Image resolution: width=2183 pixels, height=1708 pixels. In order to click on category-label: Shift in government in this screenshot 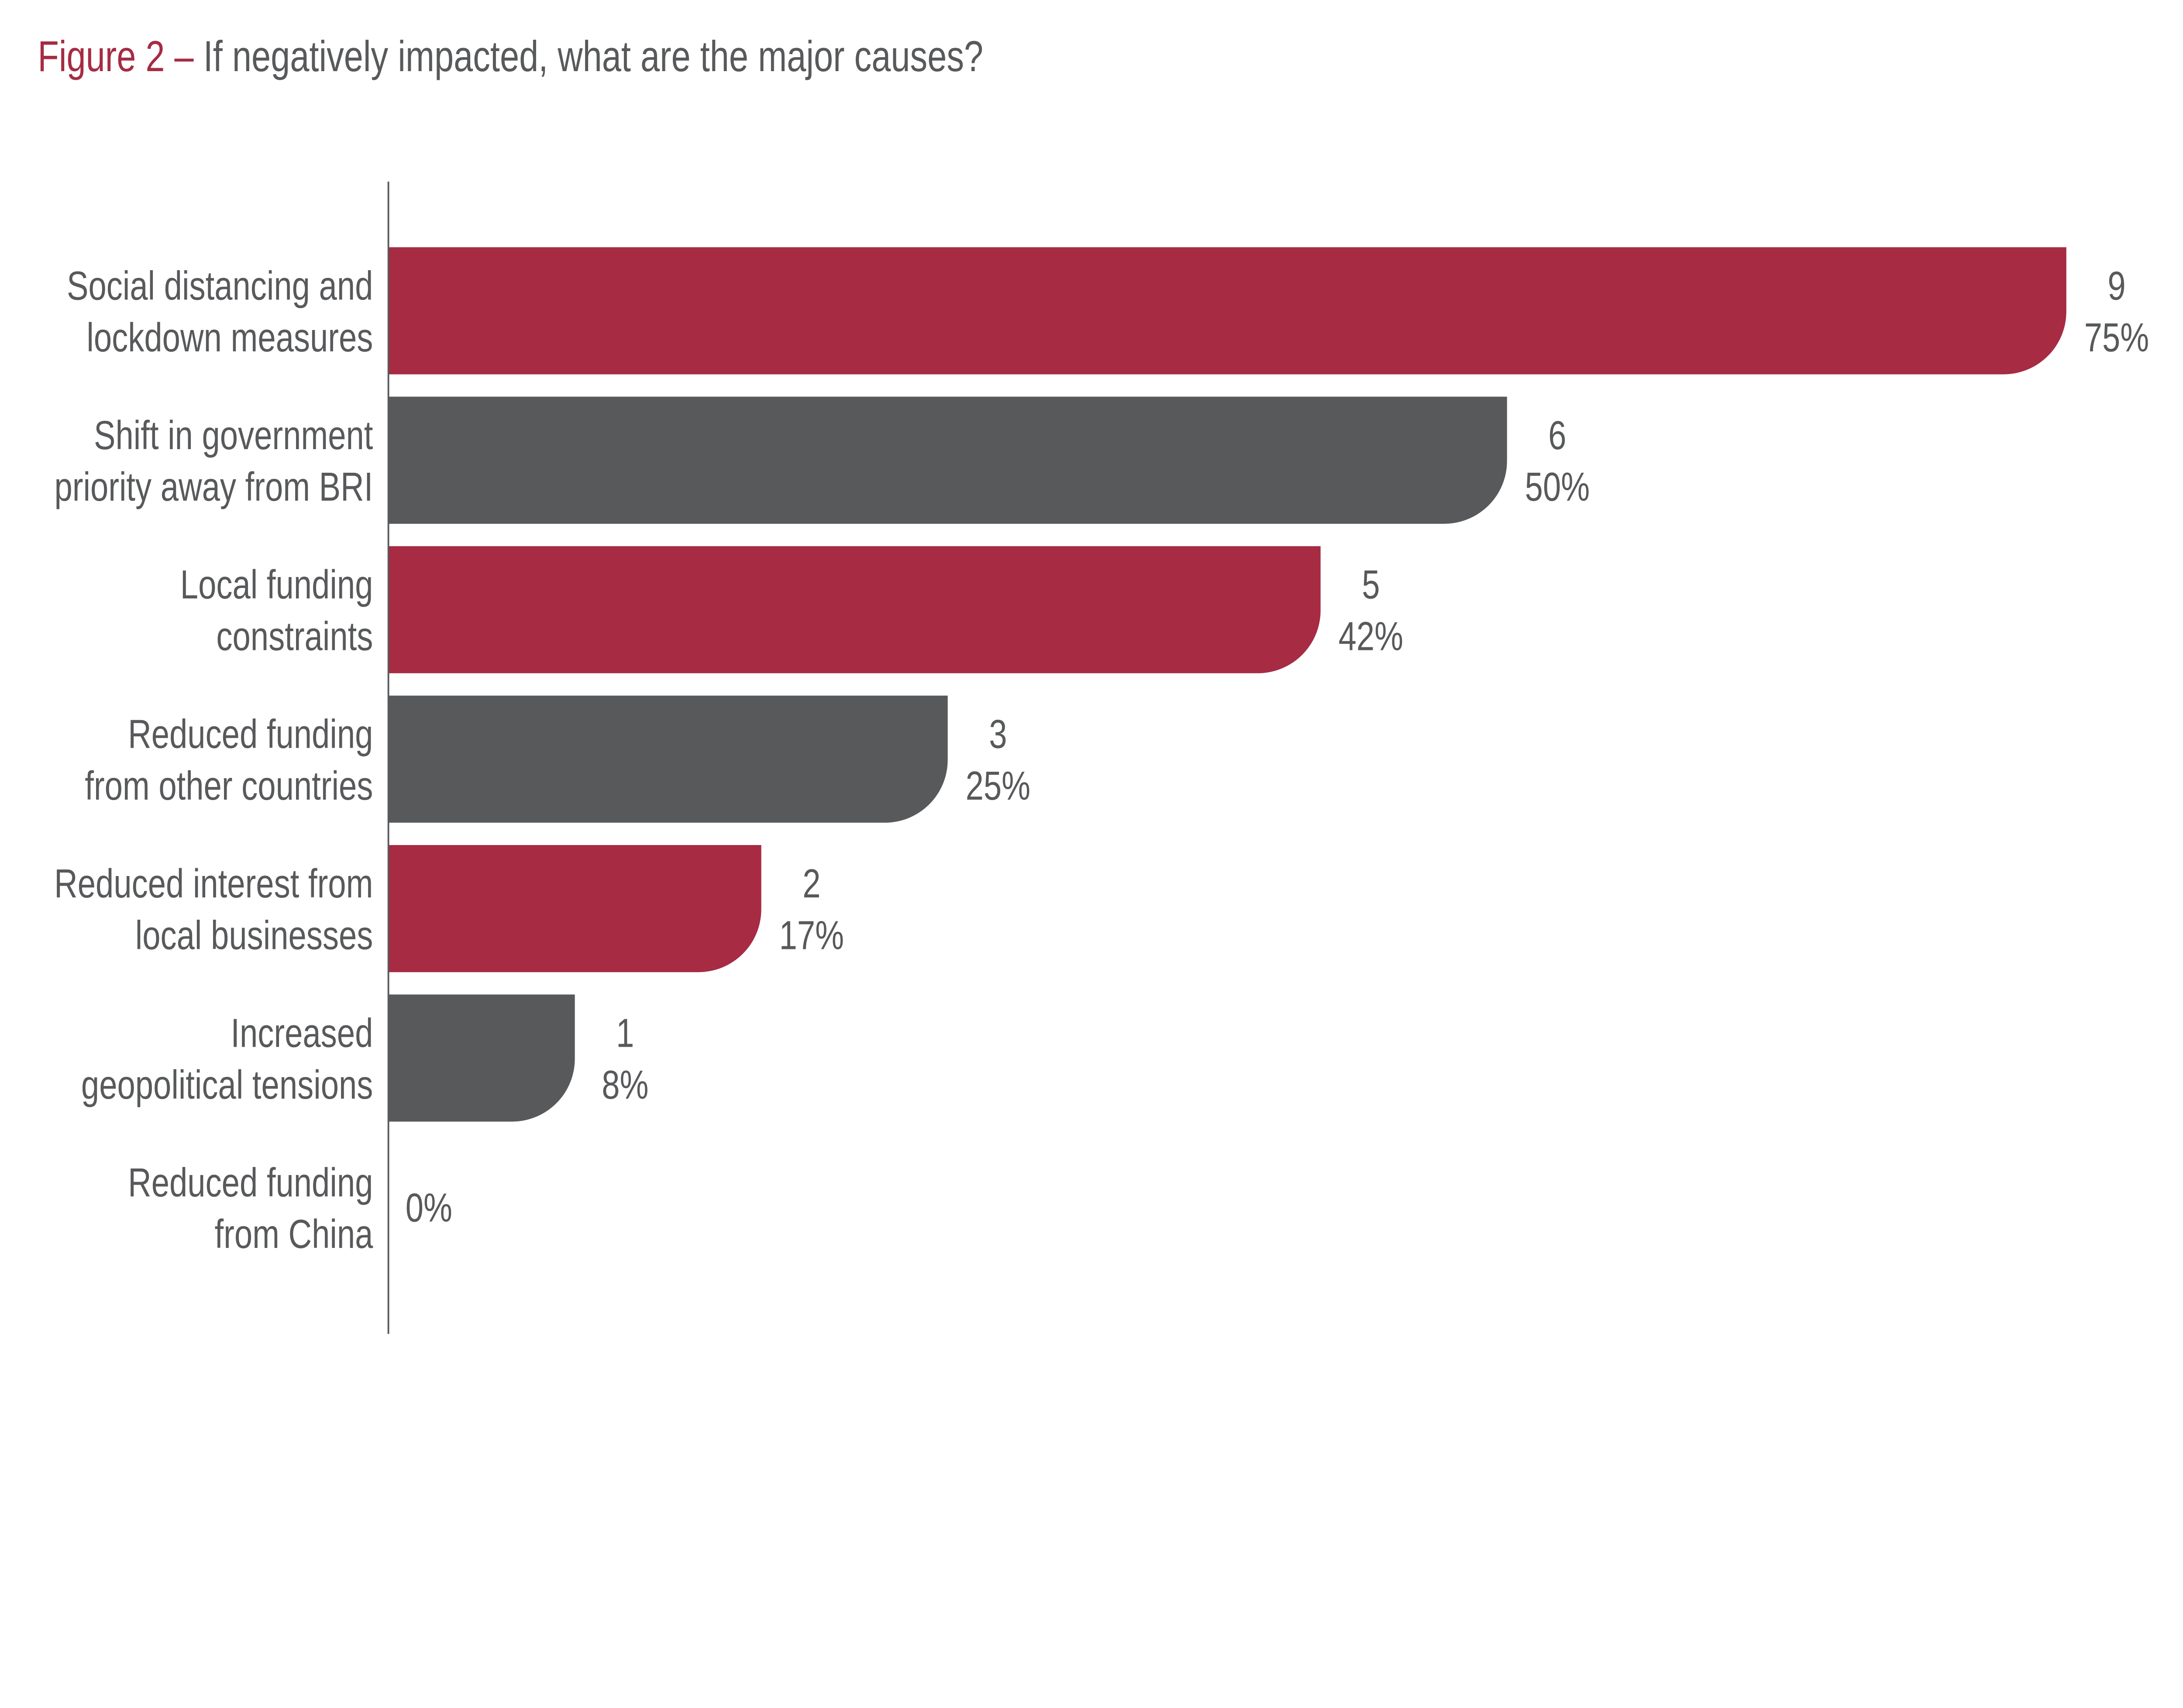, I will do `click(233, 435)`.